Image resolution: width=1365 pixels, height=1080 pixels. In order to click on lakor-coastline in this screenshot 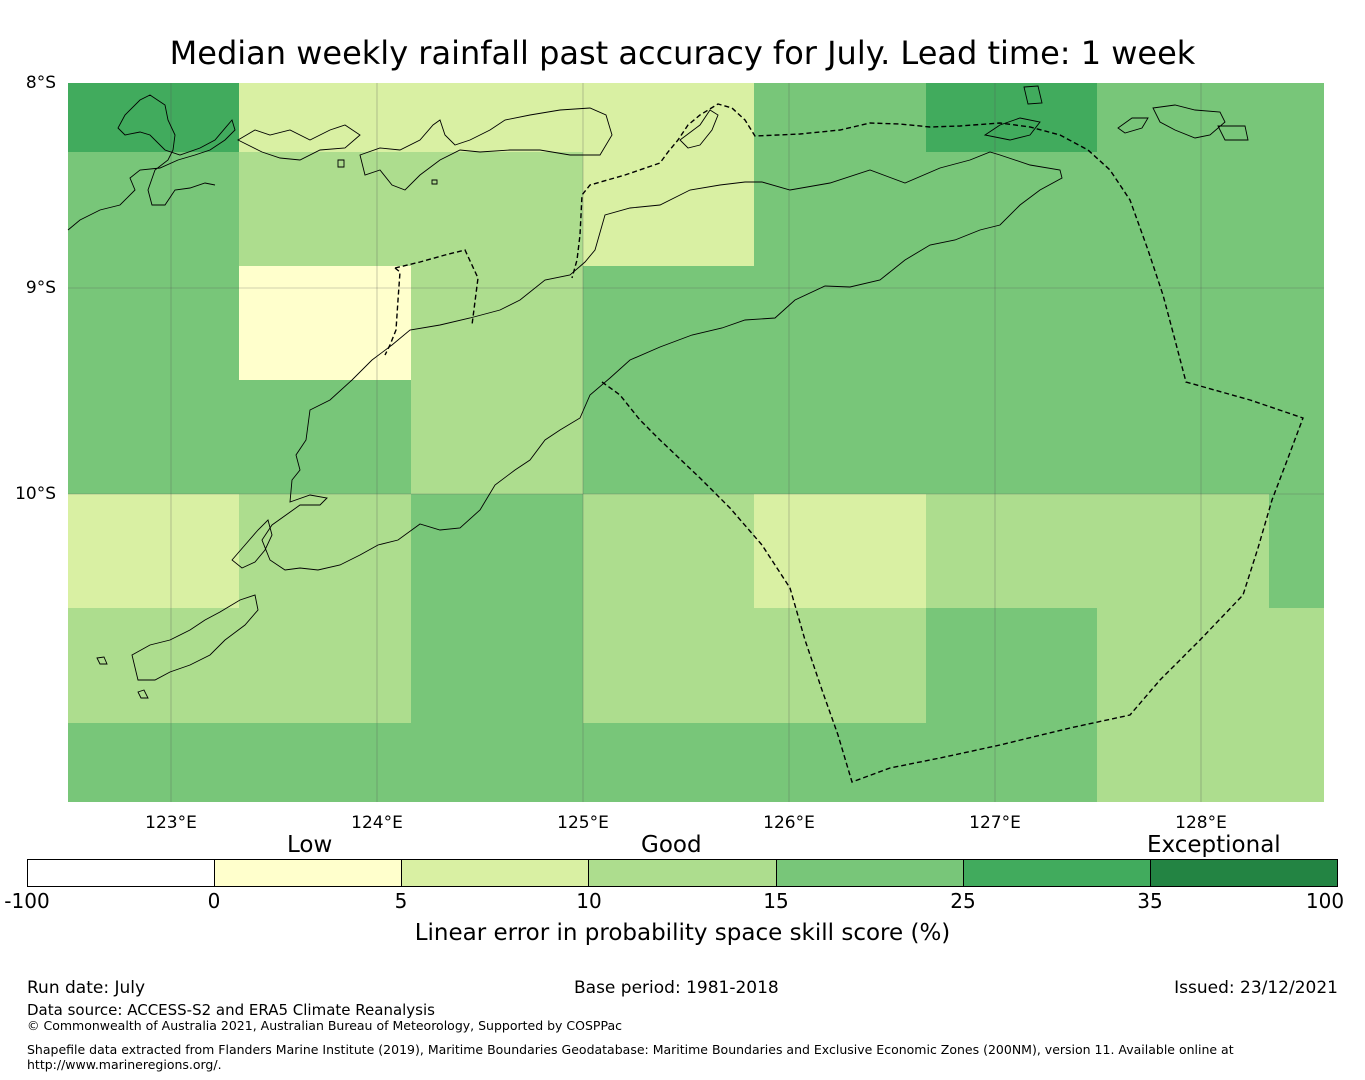, I will do `click(1233, 133)`.